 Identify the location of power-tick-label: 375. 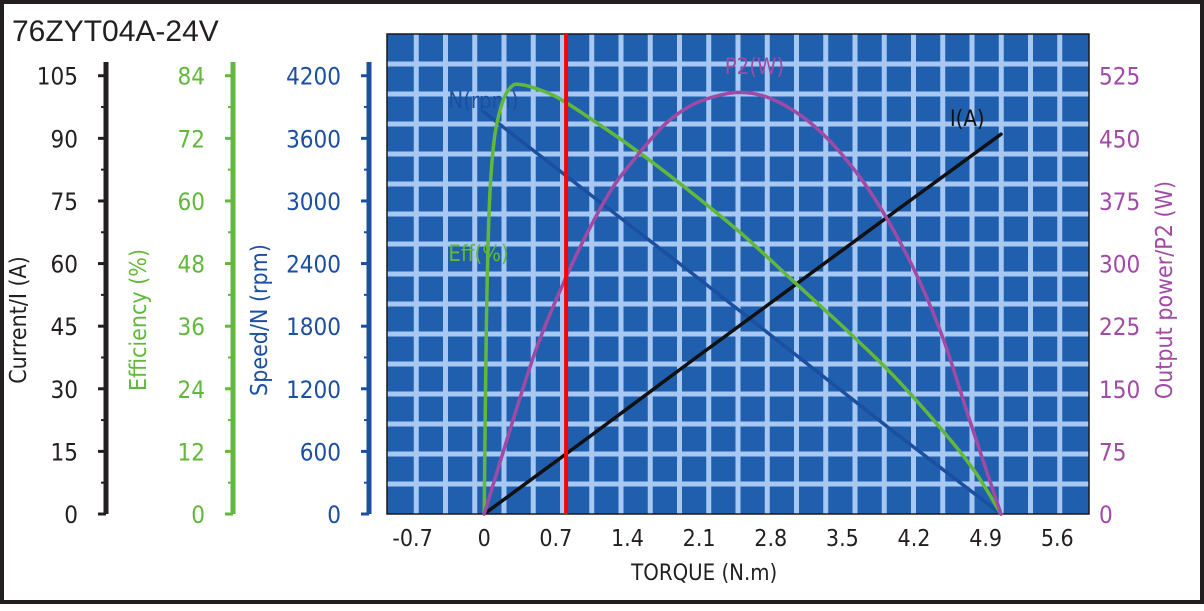
(1119, 202).